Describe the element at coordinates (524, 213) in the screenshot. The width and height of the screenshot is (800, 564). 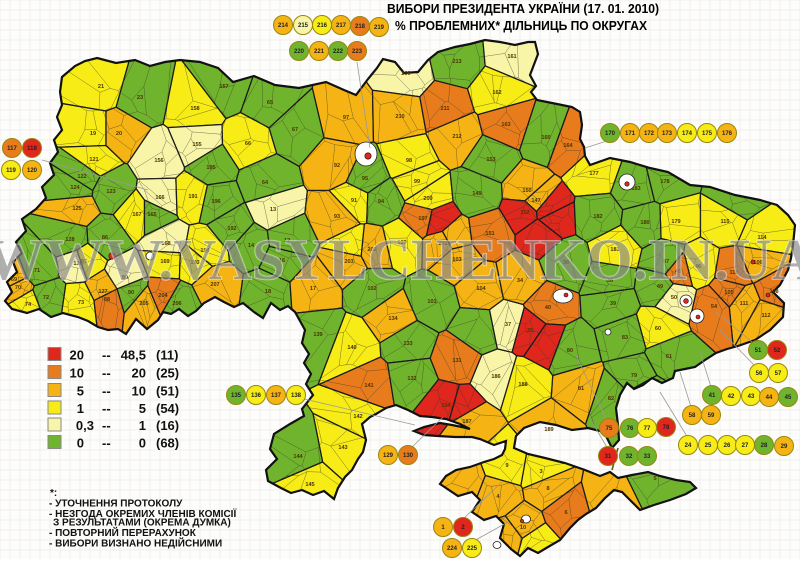
I see `svg-text: 152` at that location.